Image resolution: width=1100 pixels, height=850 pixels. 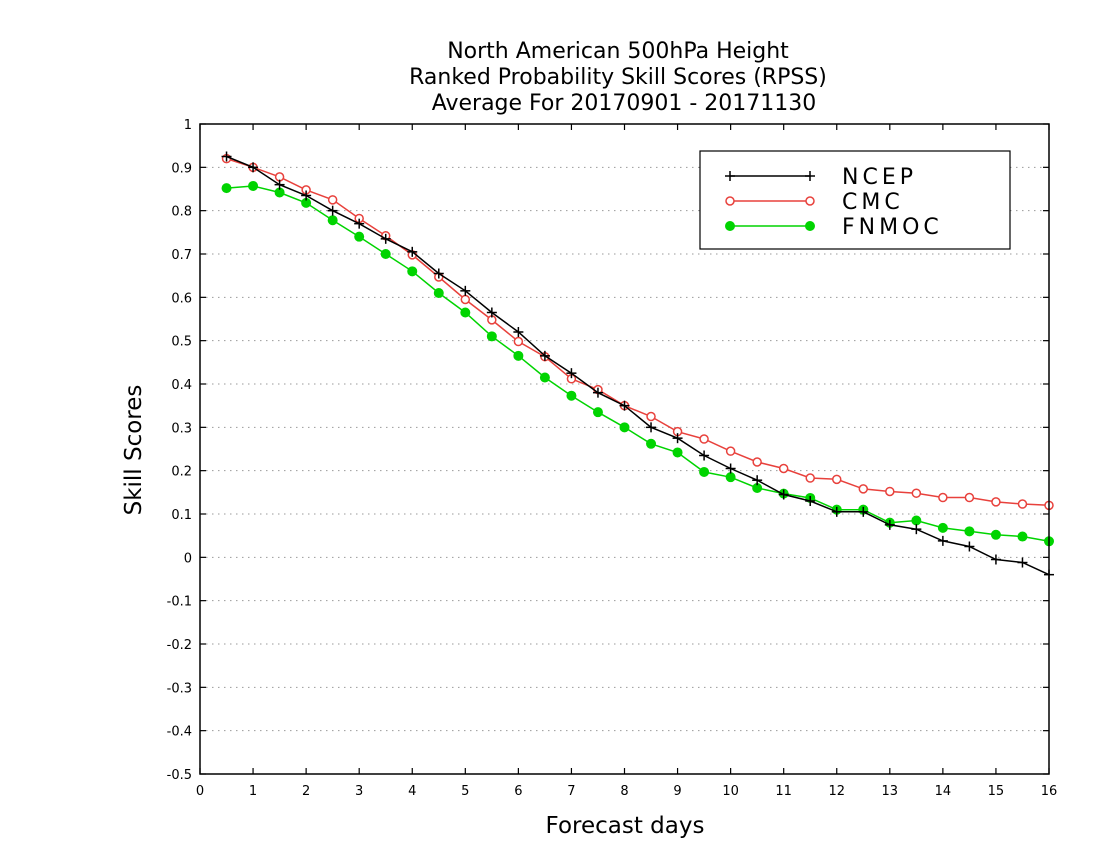 I want to click on y-tick-label: 0.8, so click(x=181, y=212).